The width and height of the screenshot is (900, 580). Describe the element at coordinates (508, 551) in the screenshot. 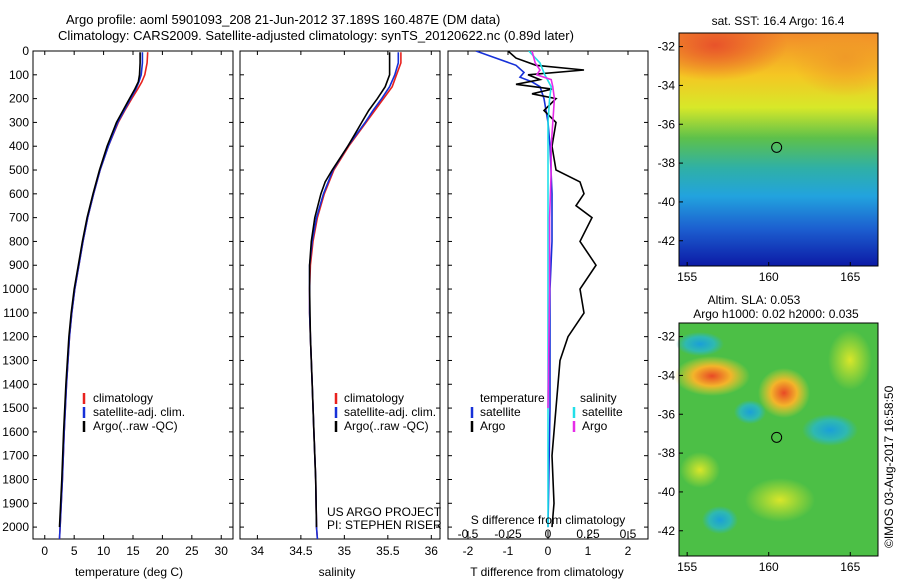

I see `x-tick-label: -1` at that location.